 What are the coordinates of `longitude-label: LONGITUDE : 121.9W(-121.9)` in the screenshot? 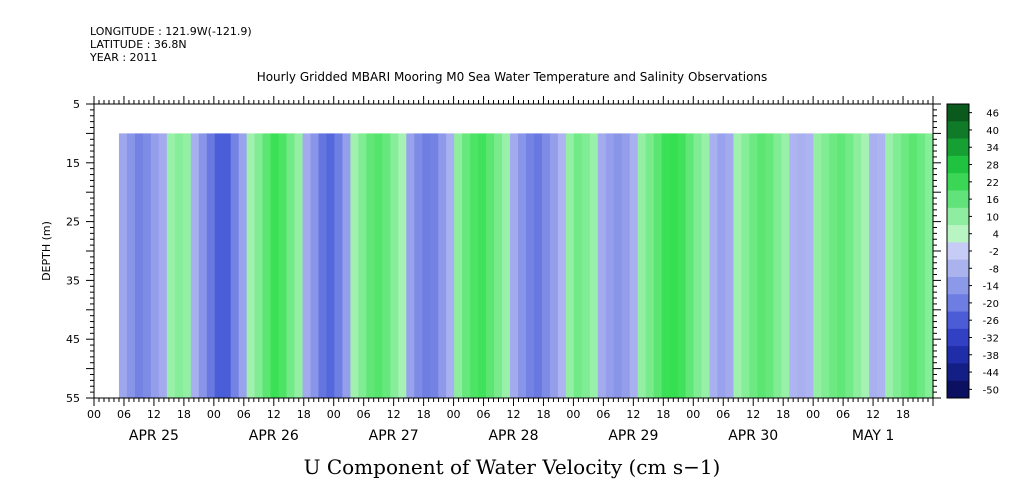 It's located at (171, 31).